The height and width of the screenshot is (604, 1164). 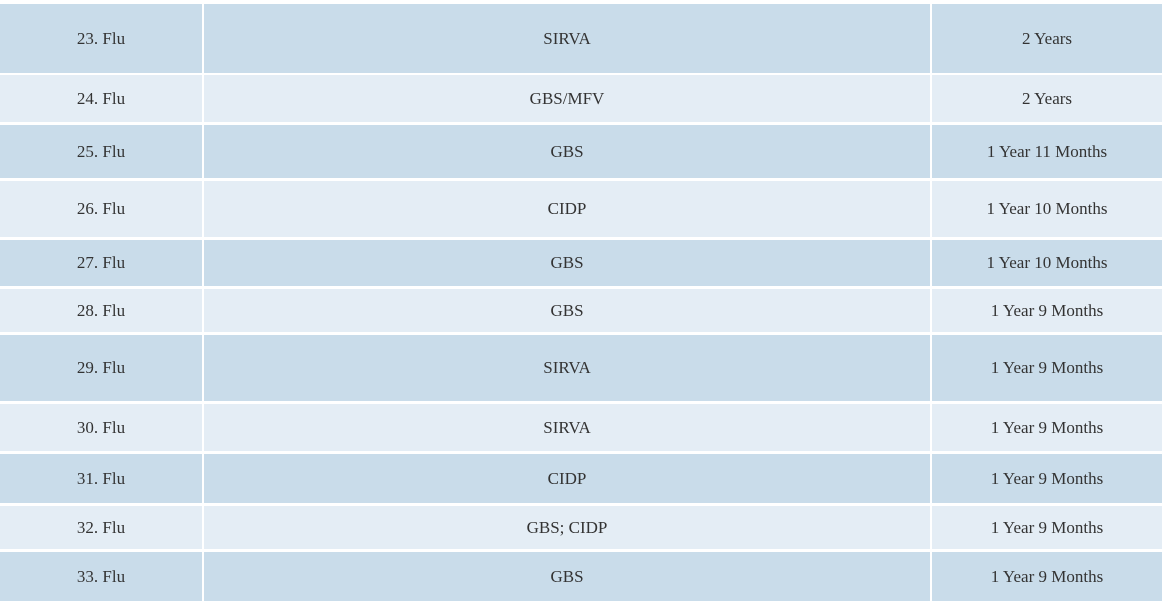 I want to click on vaccine-cell: 29. Flu, so click(x=101, y=368).